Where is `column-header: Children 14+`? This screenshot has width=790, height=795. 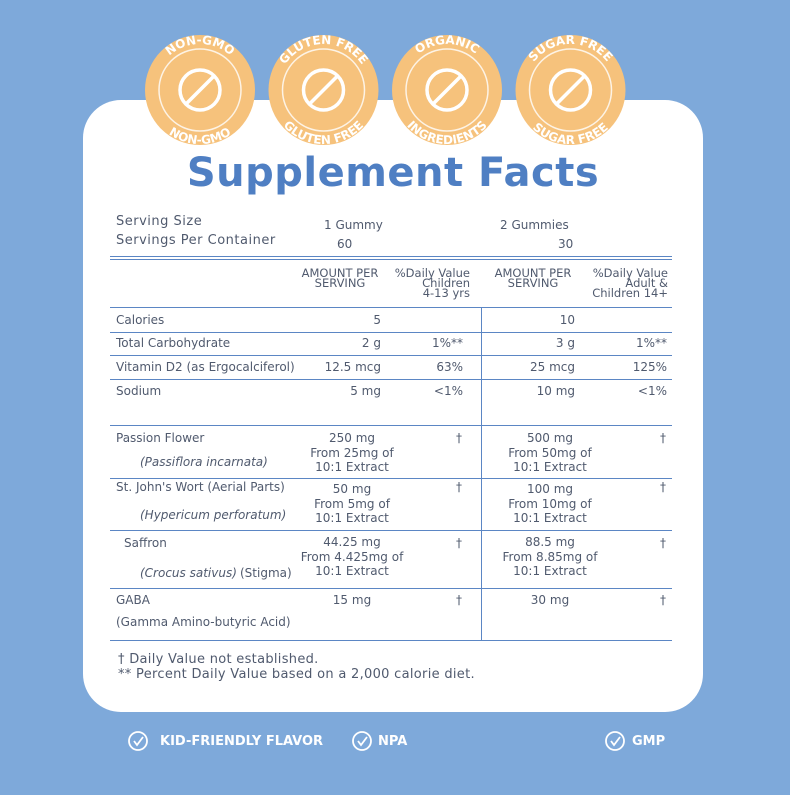 column-header: Children 14+ is located at coordinates (630, 293).